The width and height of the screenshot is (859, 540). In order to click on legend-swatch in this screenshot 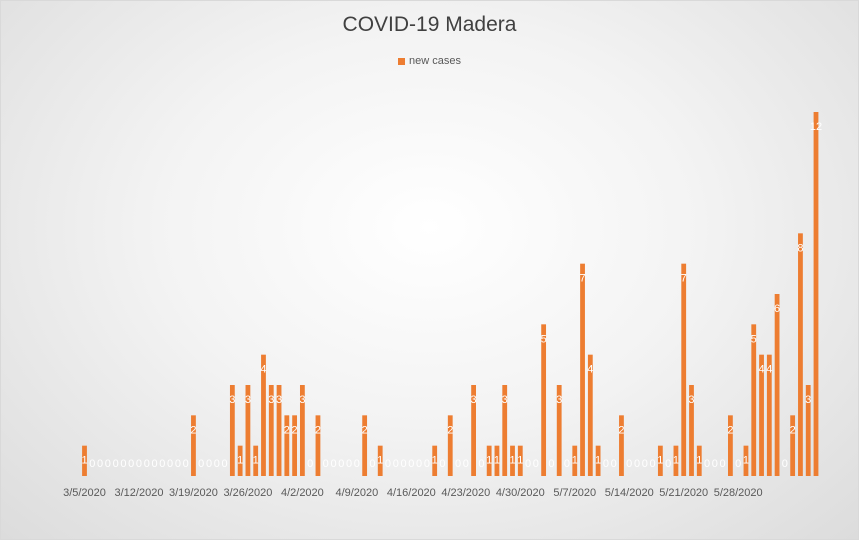, I will do `click(401, 61)`.